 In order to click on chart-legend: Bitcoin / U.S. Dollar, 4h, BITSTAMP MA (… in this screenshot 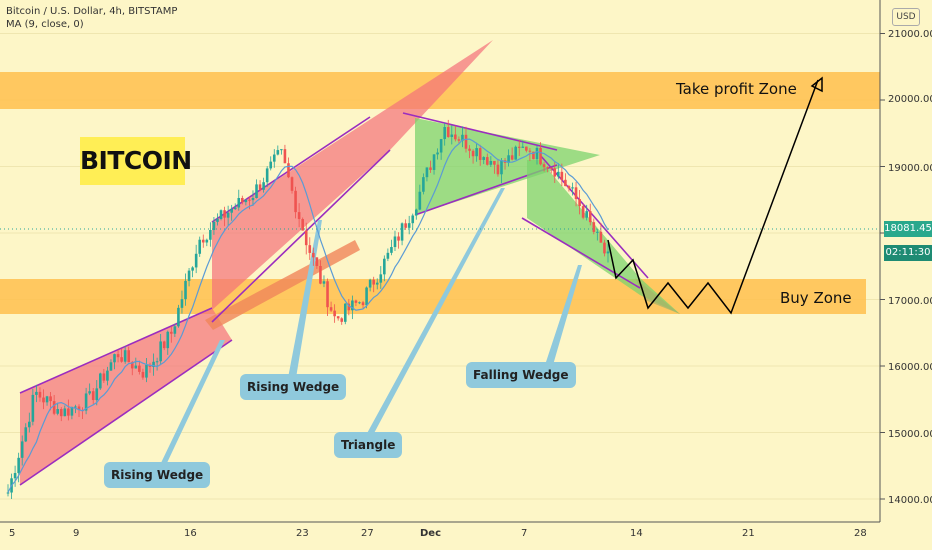, I will do `click(91, 18)`.